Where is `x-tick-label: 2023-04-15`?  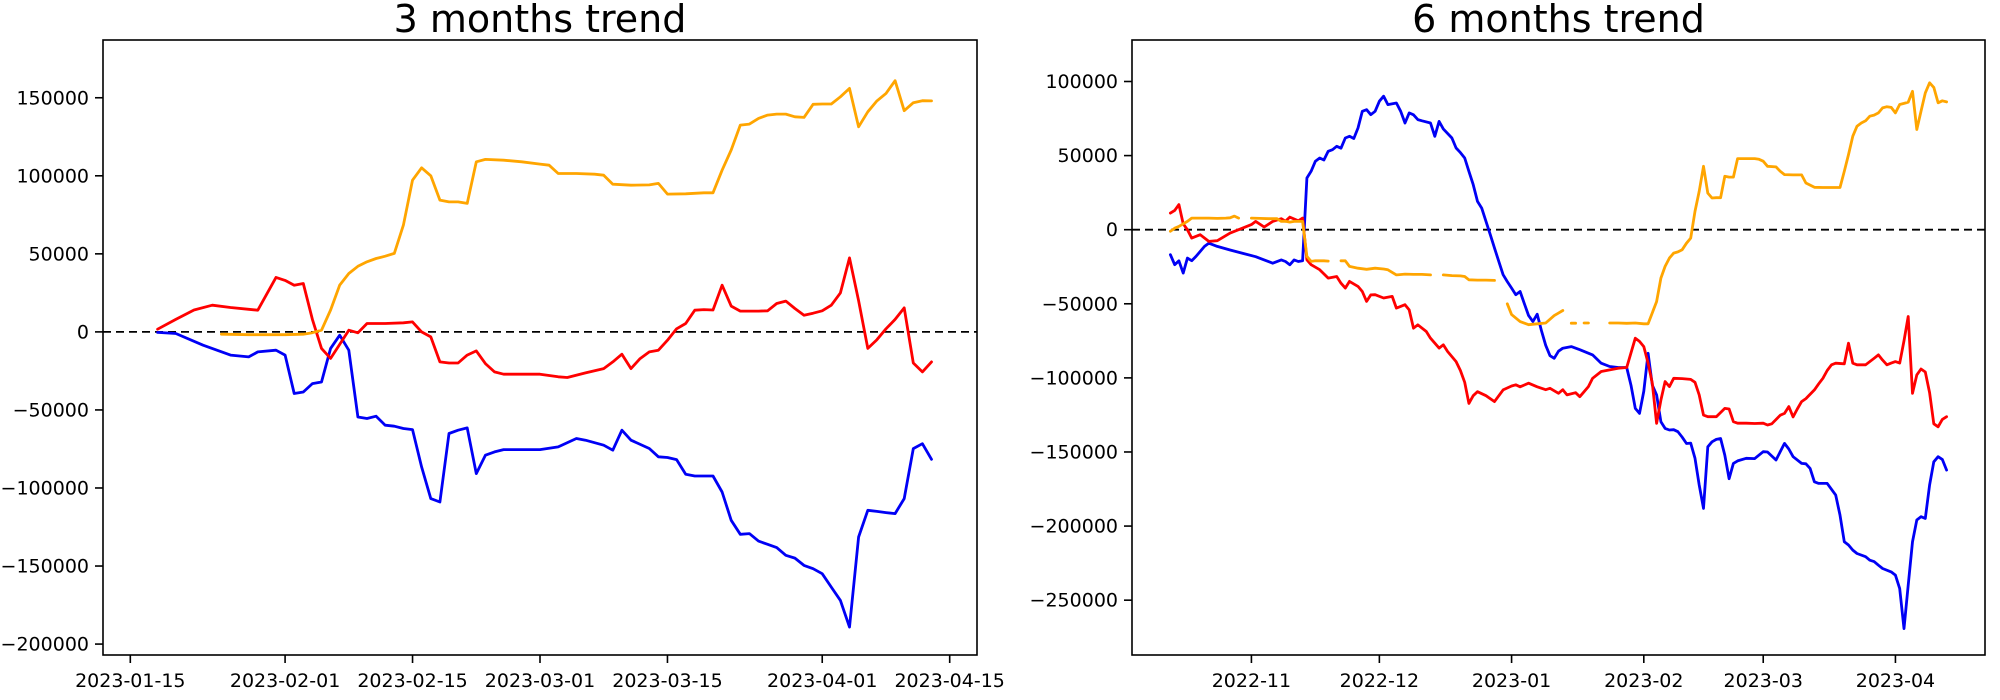 x-tick-label: 2023-04-15 is located at coordinates (949, 681).